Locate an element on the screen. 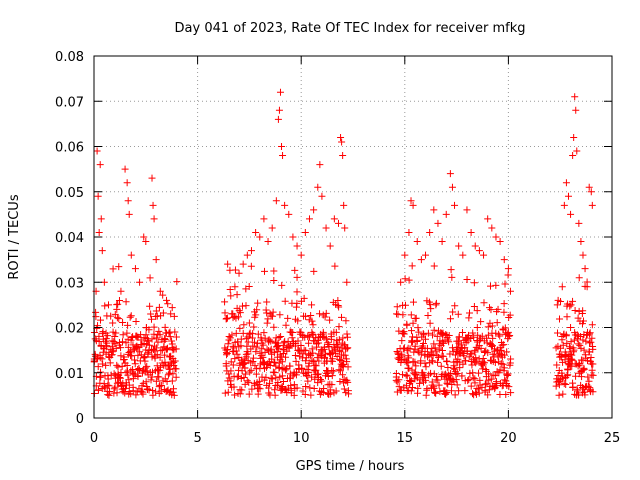  x-tick-label: 5 is located at coordinates (197, 438).